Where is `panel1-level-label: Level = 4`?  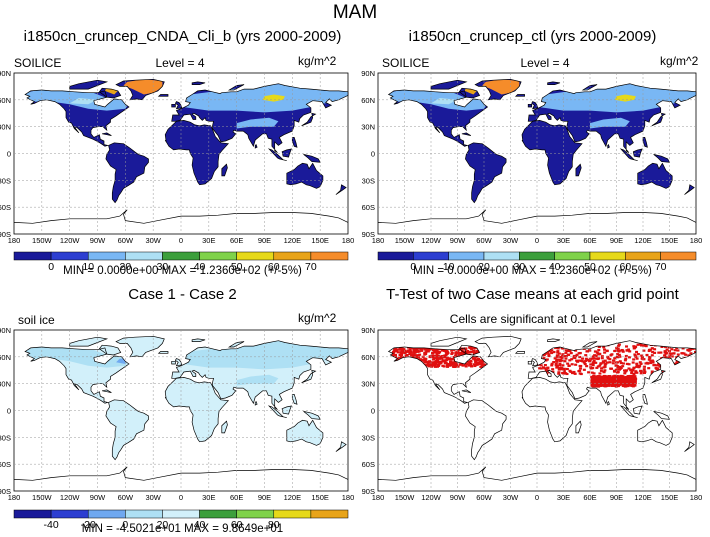 panel1-level-label: Level = 4 is located at coordinates (180, 63).